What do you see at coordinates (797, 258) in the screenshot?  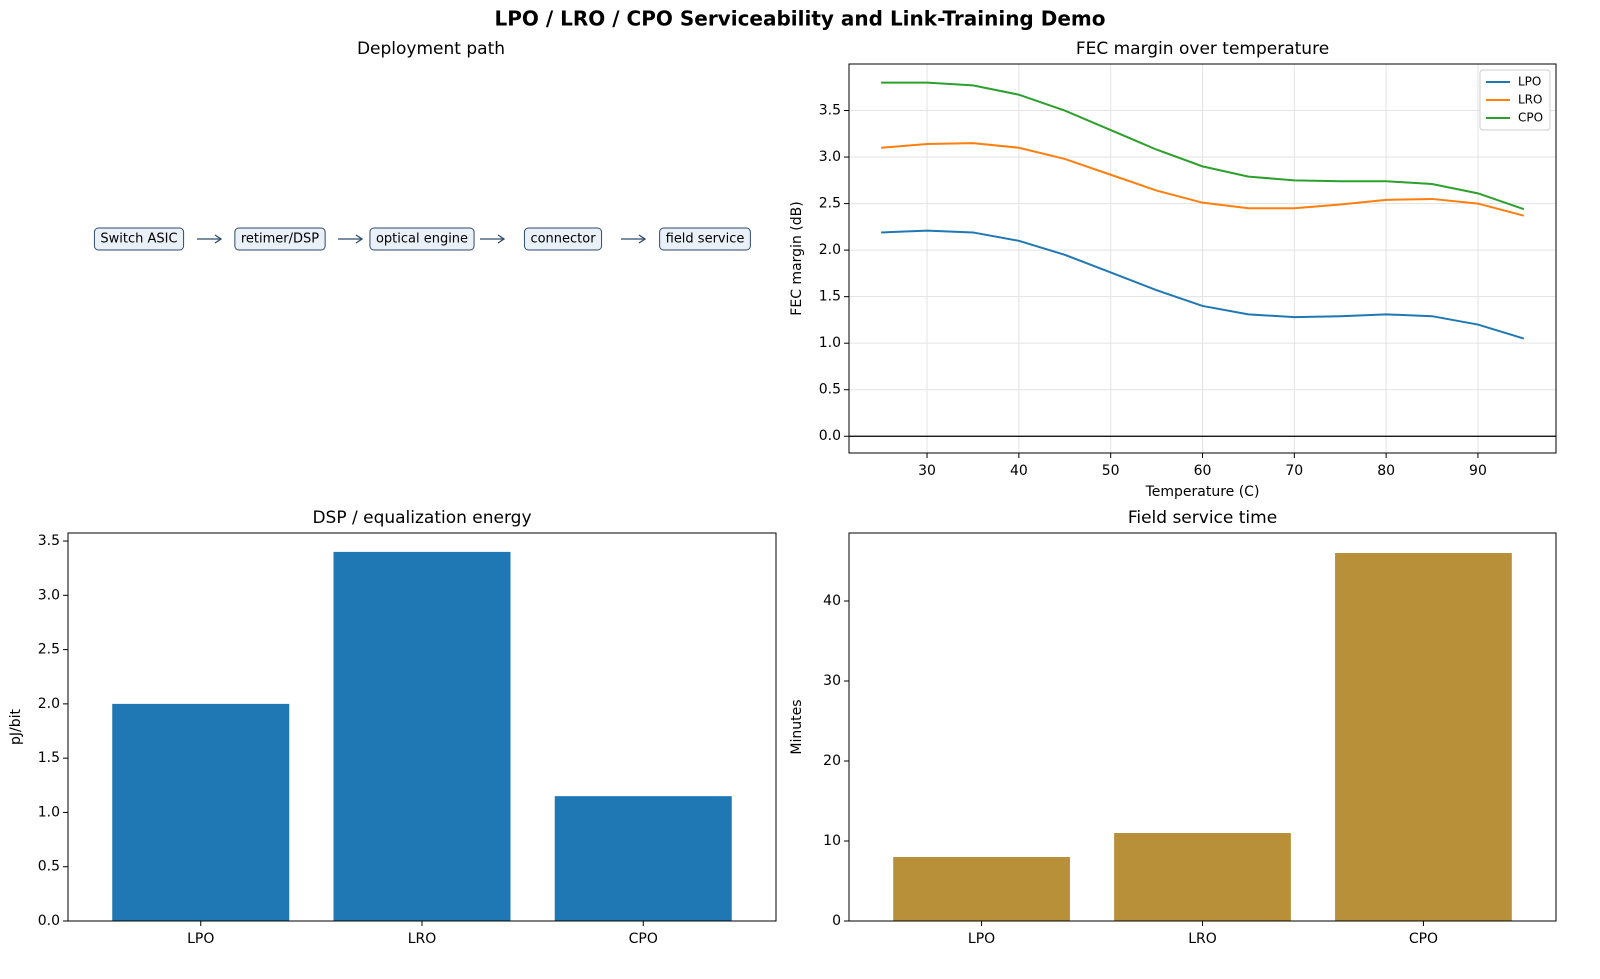 I see `y-axis-label: FEC margin (dB)` at bounding box center [797, 258].